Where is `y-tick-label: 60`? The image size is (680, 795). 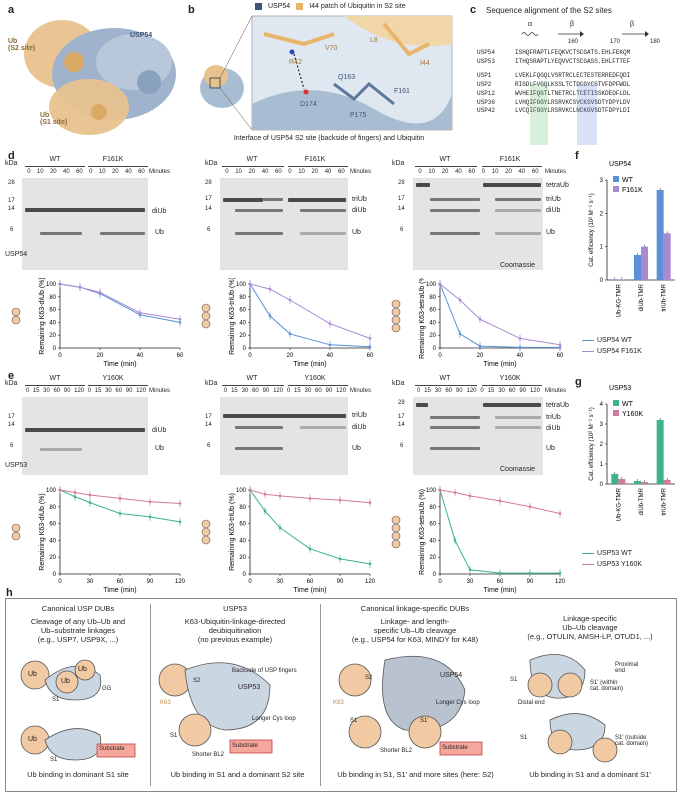
y-tick-label: 60 is located at coordinates (242, 525).